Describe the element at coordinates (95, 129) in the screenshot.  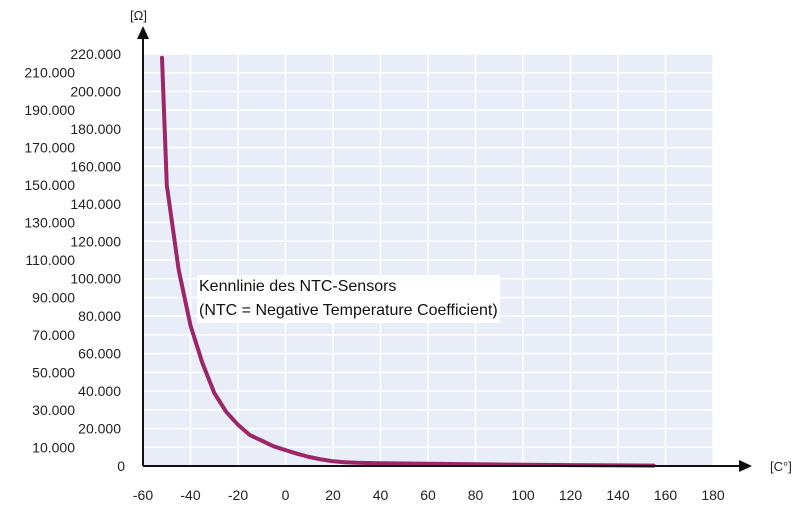
I see `y-tick-label: 180.000` at that location.